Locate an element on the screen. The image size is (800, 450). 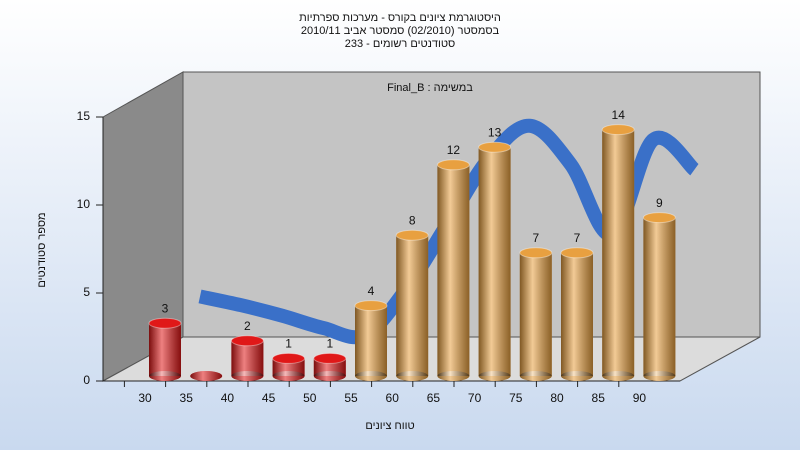
x-tick-label: 35 is located at coordinates (187, 398).